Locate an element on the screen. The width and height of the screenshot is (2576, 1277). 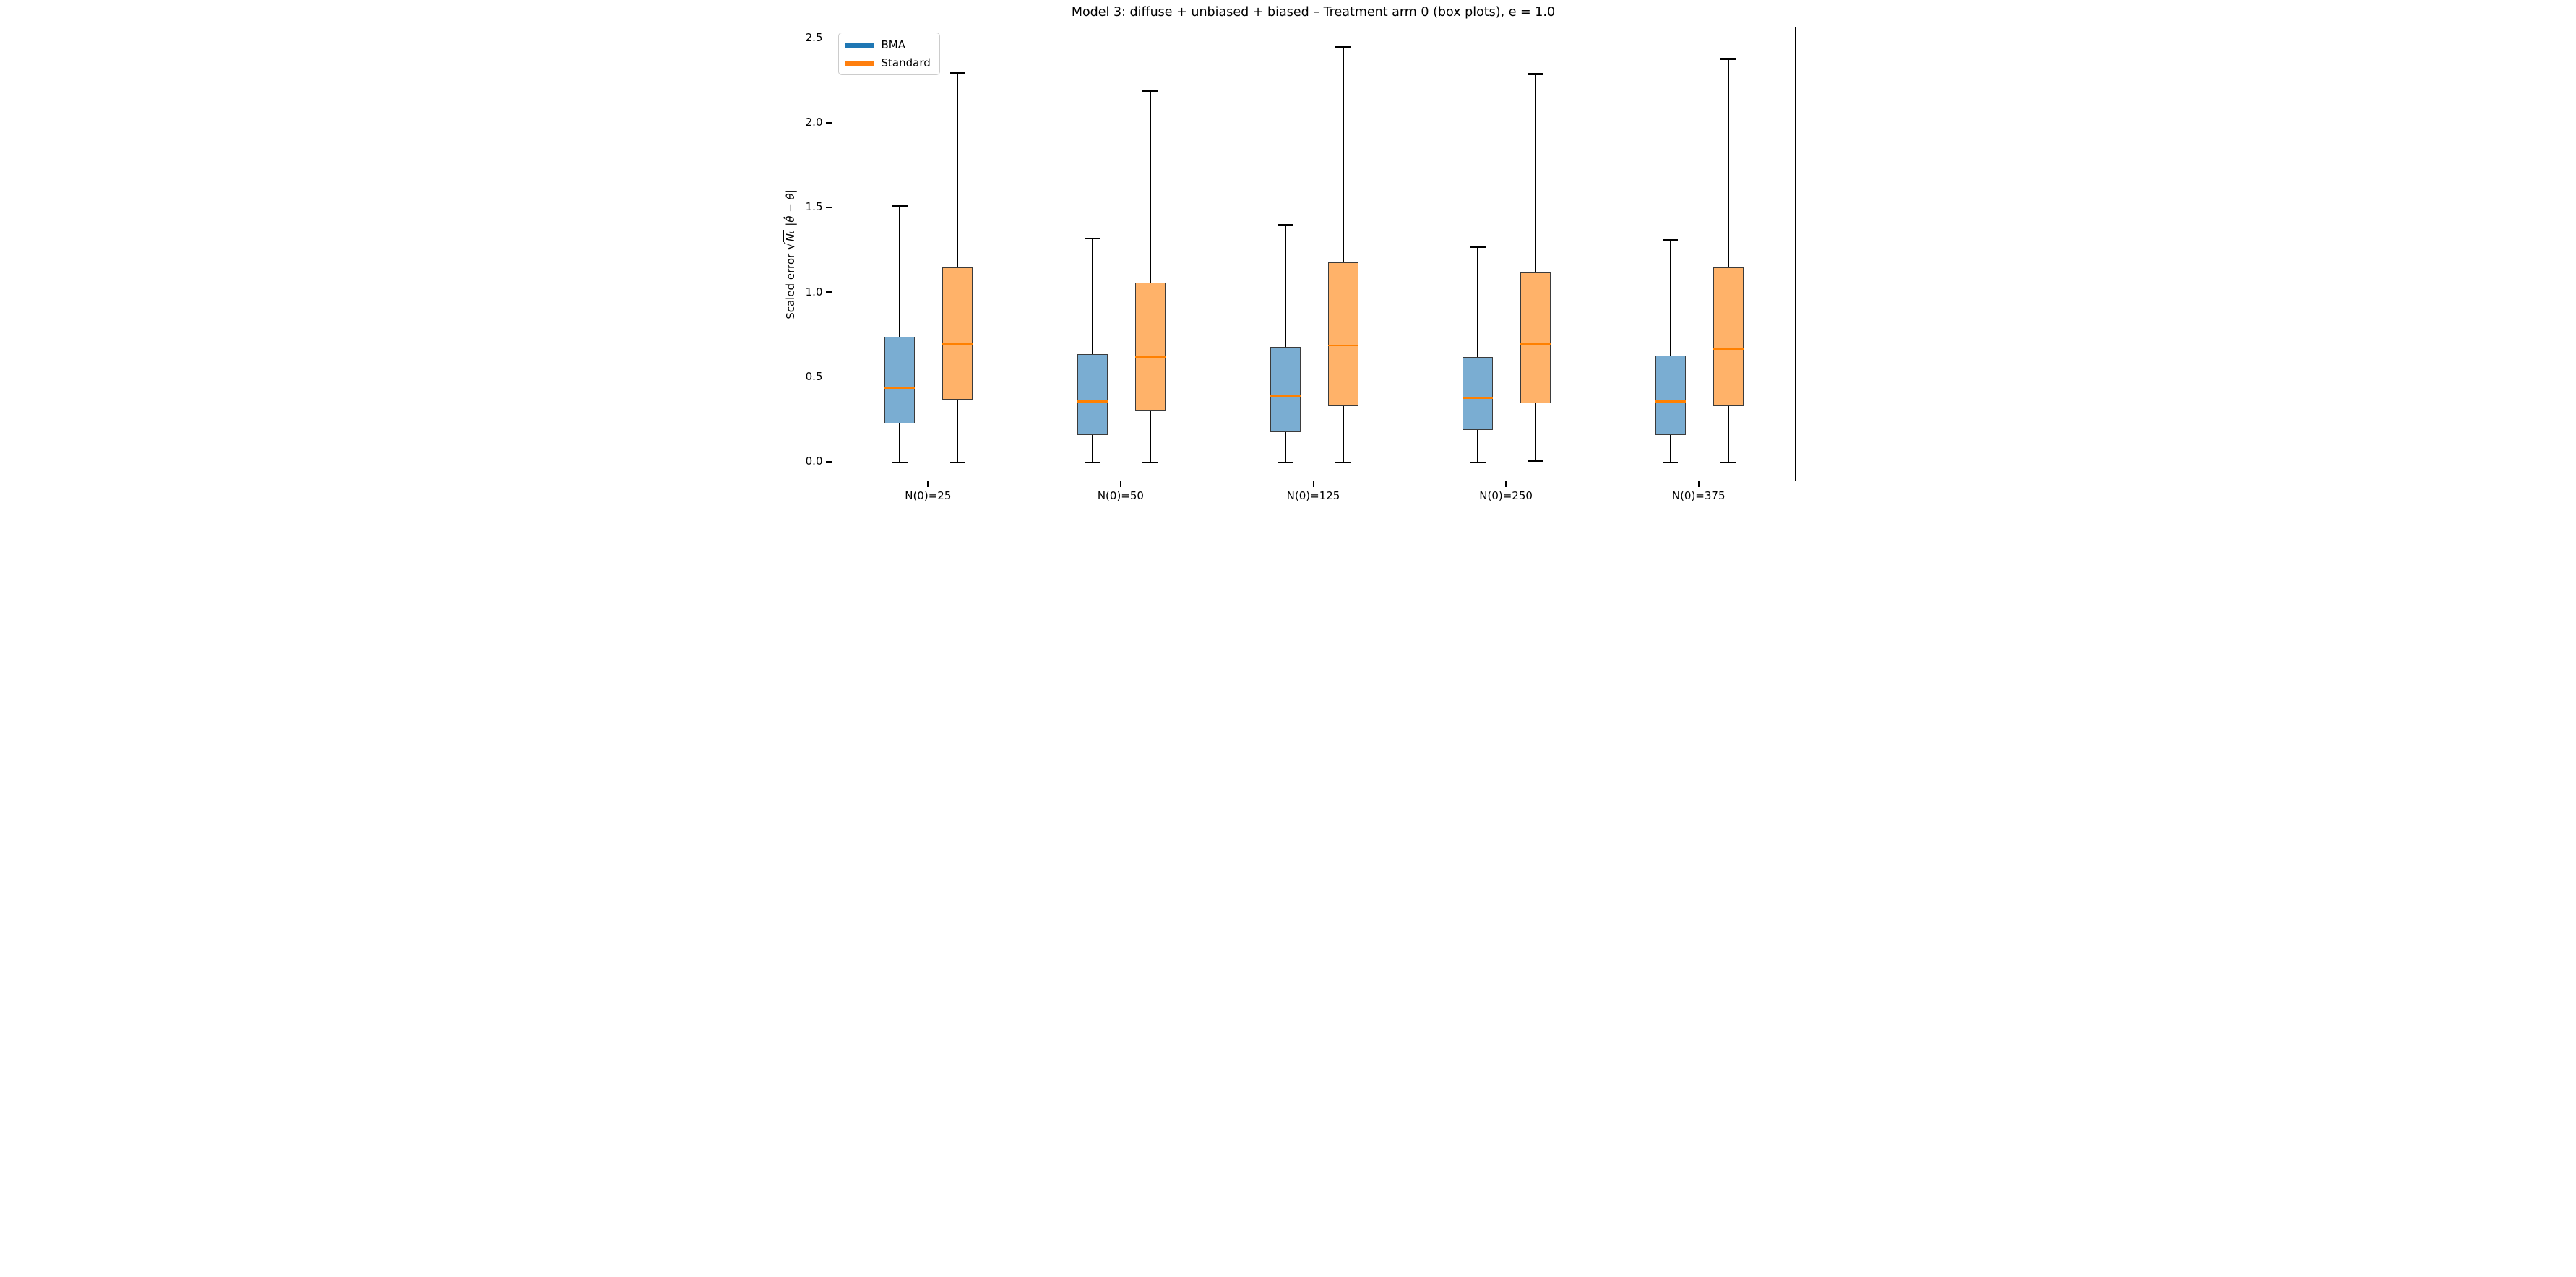
x-tick-label: N(0)=25 is located at coordinates (928, 495).